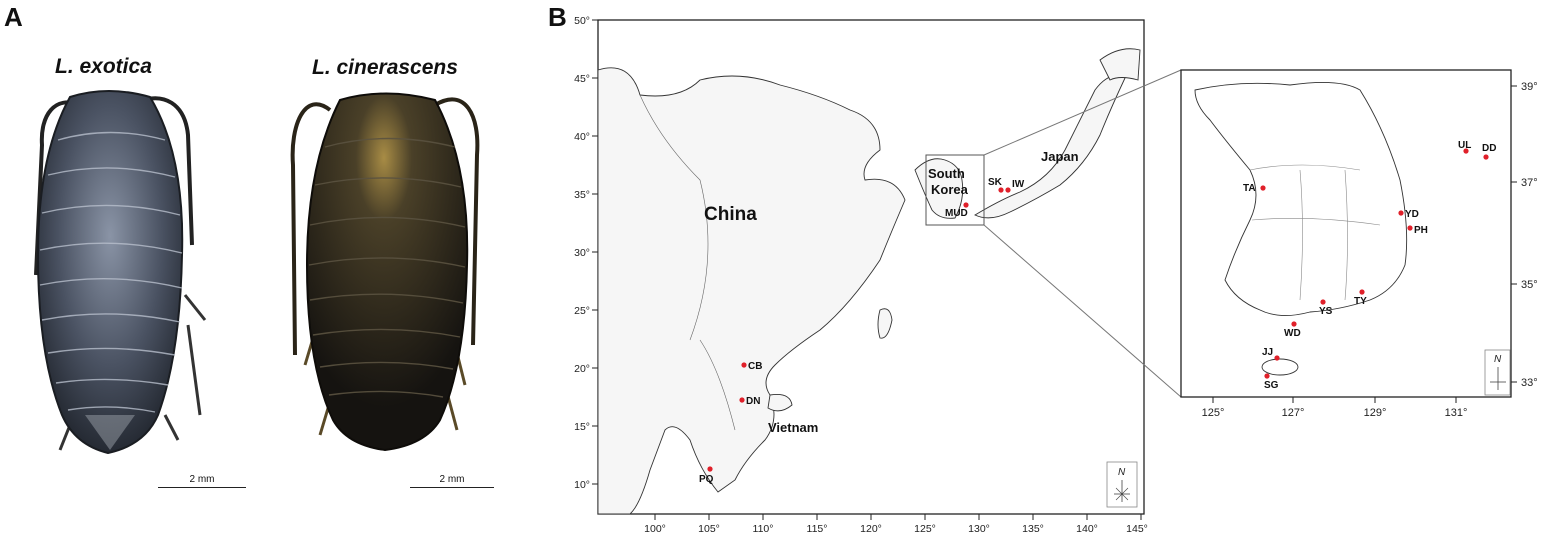  What do you see at coordinates (120, 272) in the screenshot?
I see `specimen-photo-exotica` at bounding box center [120, 272].